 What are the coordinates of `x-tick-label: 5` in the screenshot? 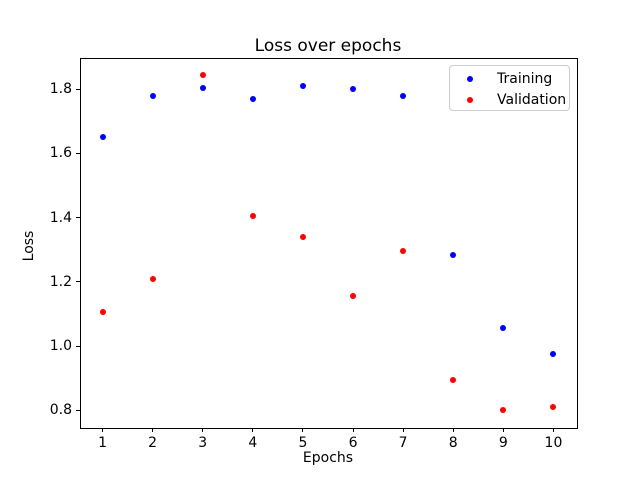 It's located at (303, 443).